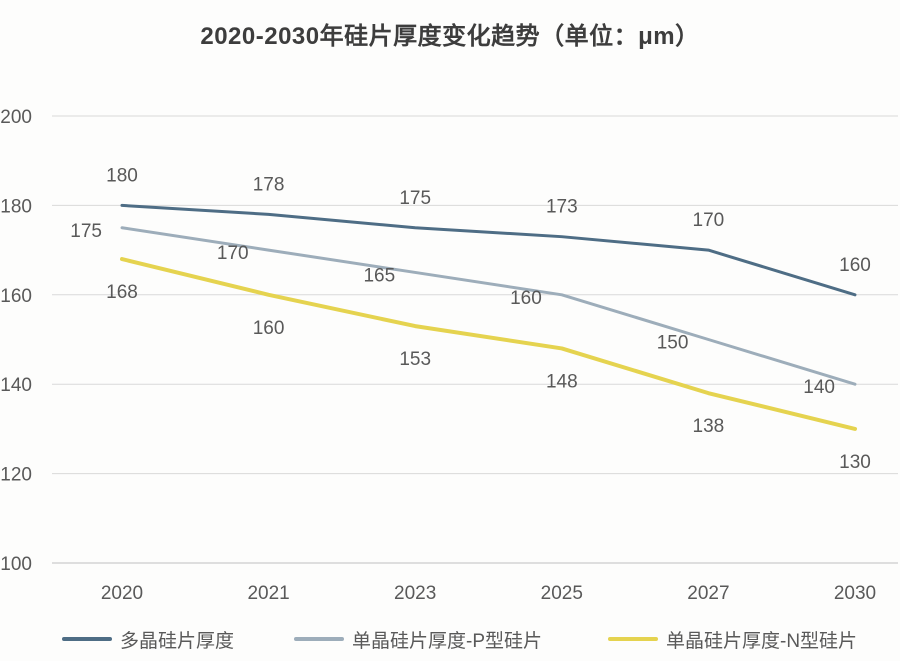 This screenshot has height=661, width=900. What do you see at coordinates (673, 343) in the screenshot?
I see `data-label: 150` at bounding box center [673, 343].